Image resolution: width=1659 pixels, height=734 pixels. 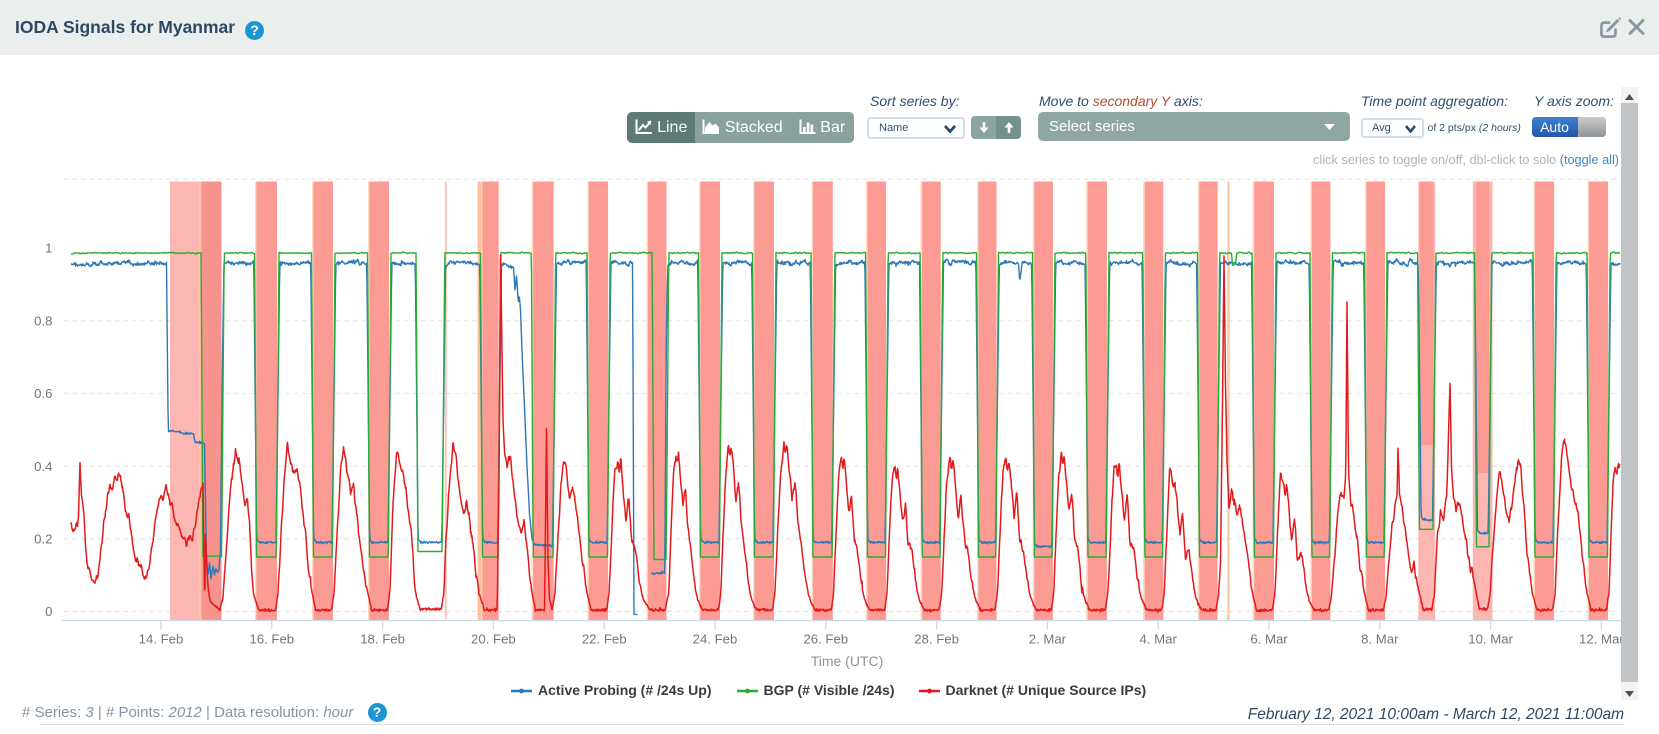 I want to click on svg-text: 0.6, so click(x=43, y=393).